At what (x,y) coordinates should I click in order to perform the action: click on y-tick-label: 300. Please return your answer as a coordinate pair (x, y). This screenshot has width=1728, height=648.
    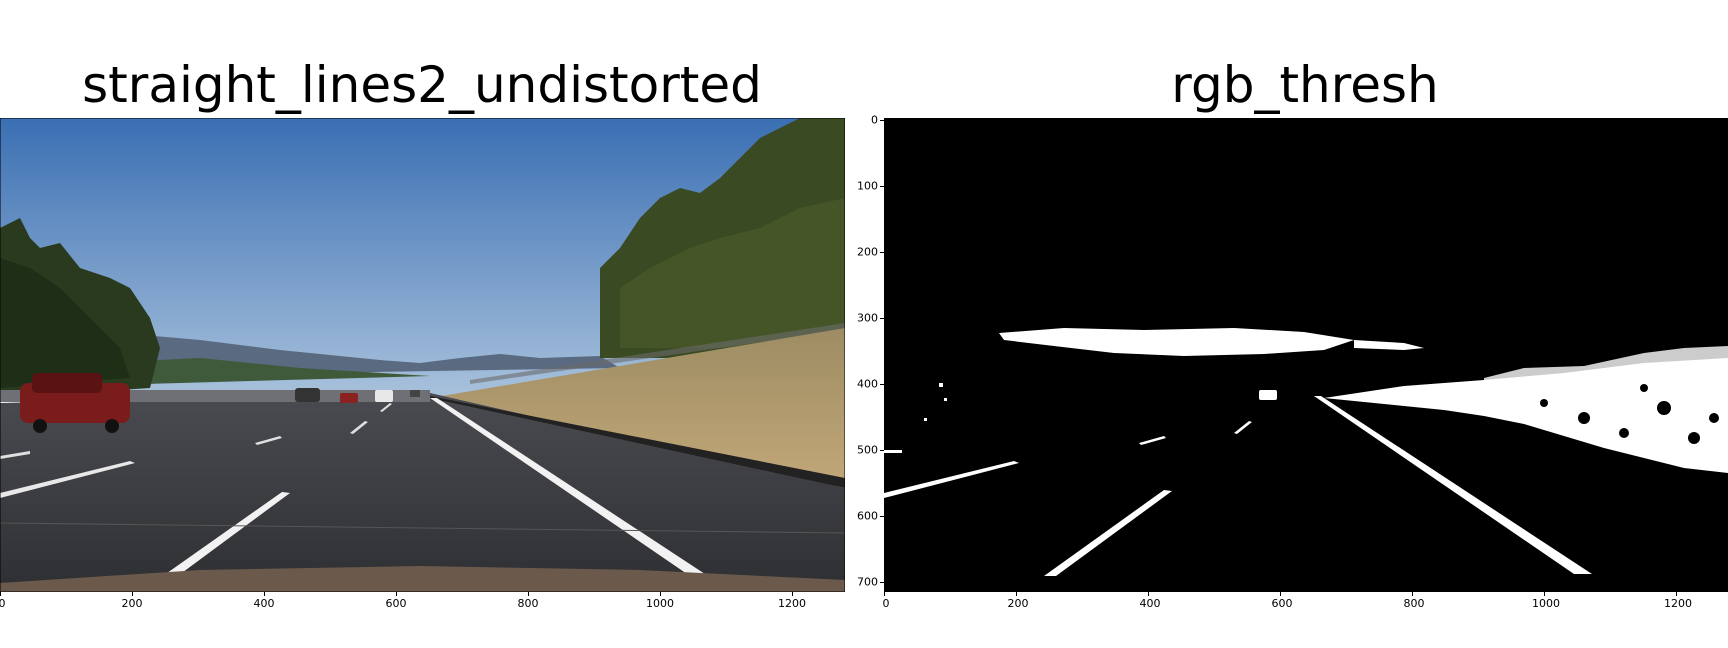
    Looking at the image, I should click on (867, 318).